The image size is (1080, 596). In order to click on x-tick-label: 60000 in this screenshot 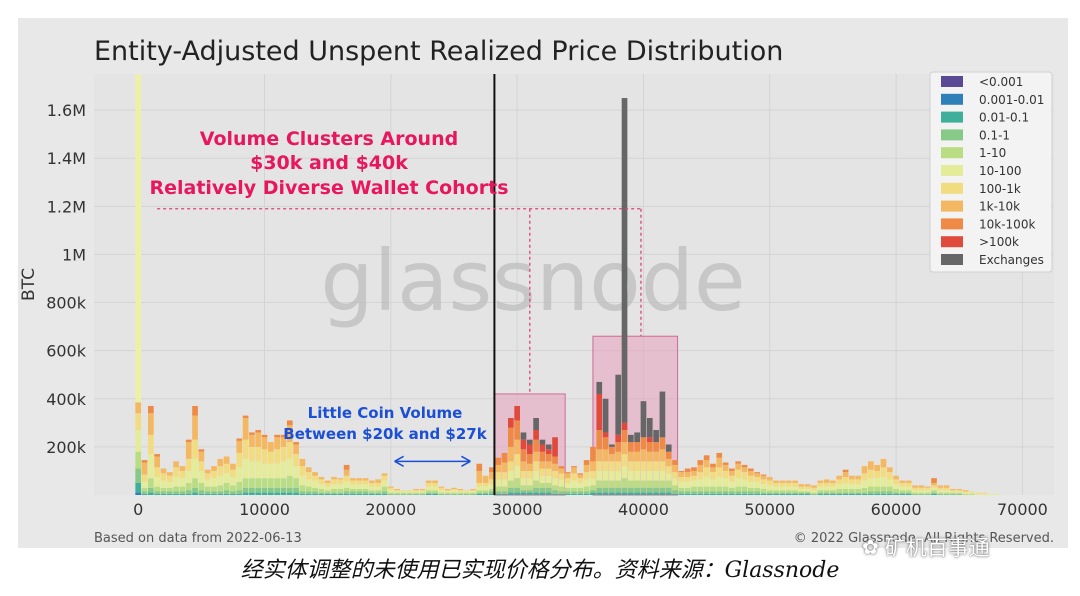, I will do `click(896, 509)`.